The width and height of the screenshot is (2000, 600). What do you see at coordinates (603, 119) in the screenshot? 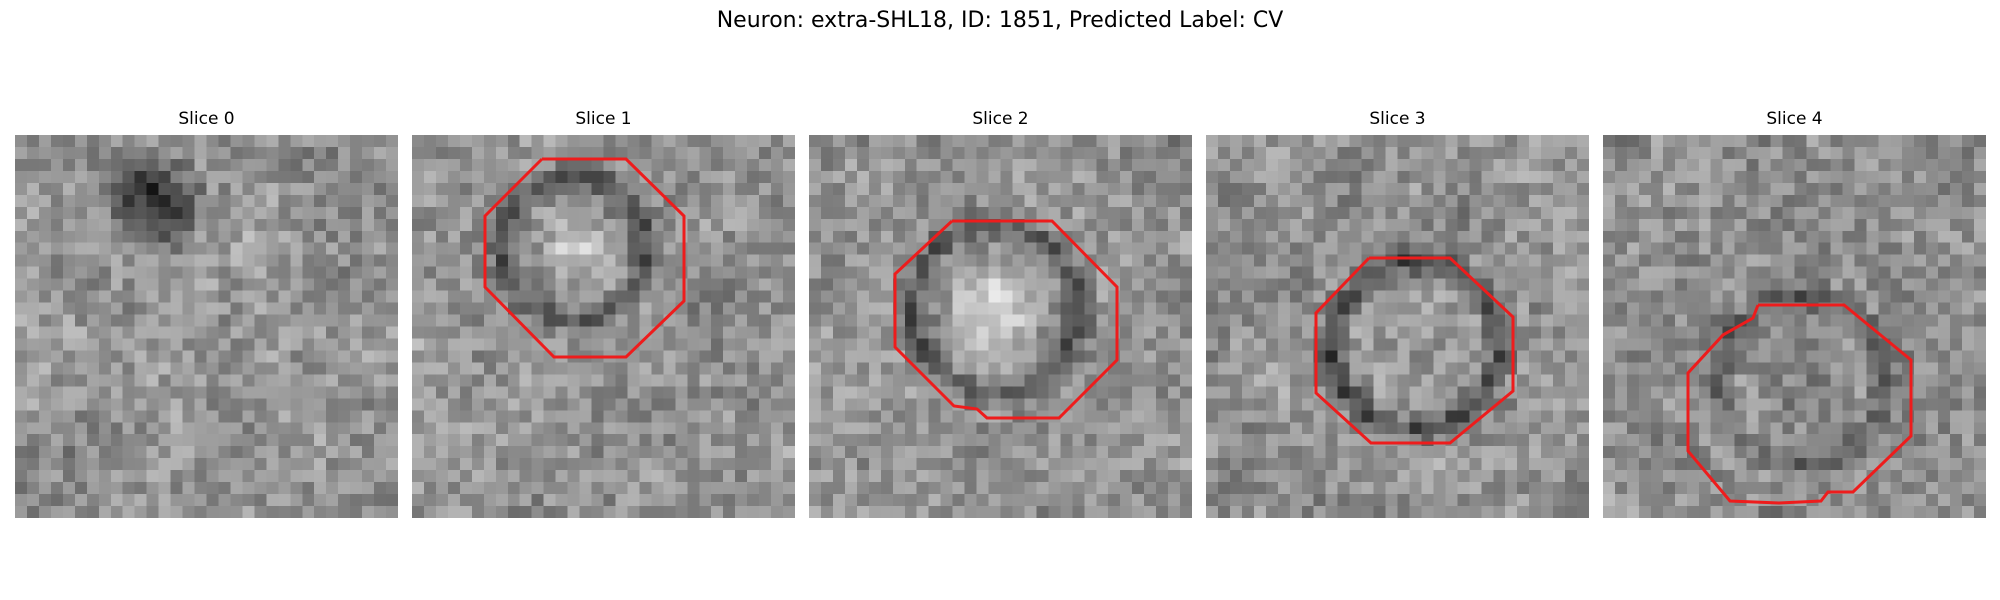
I see `slice-1-title: Slice 1` at bounding box center [603, 119].